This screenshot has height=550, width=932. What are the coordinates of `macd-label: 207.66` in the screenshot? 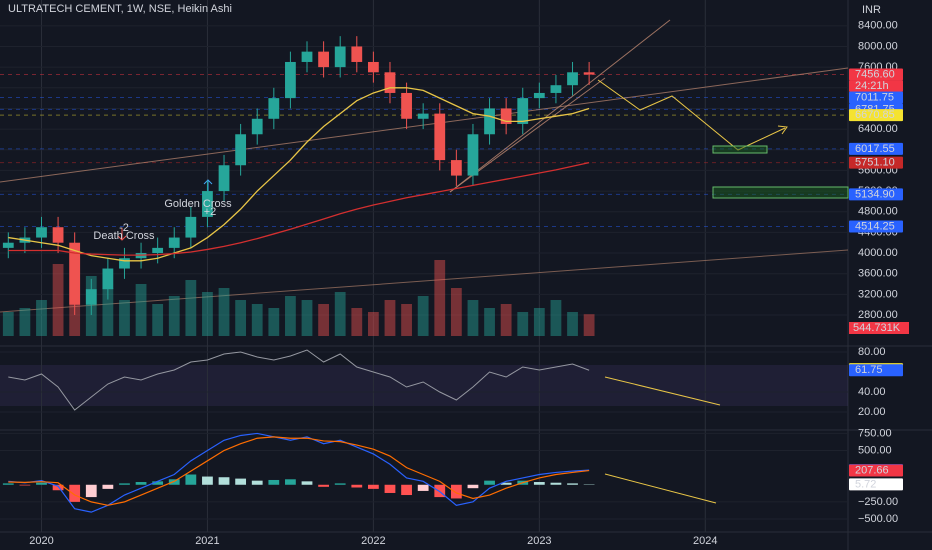 It's located at (872, 470).